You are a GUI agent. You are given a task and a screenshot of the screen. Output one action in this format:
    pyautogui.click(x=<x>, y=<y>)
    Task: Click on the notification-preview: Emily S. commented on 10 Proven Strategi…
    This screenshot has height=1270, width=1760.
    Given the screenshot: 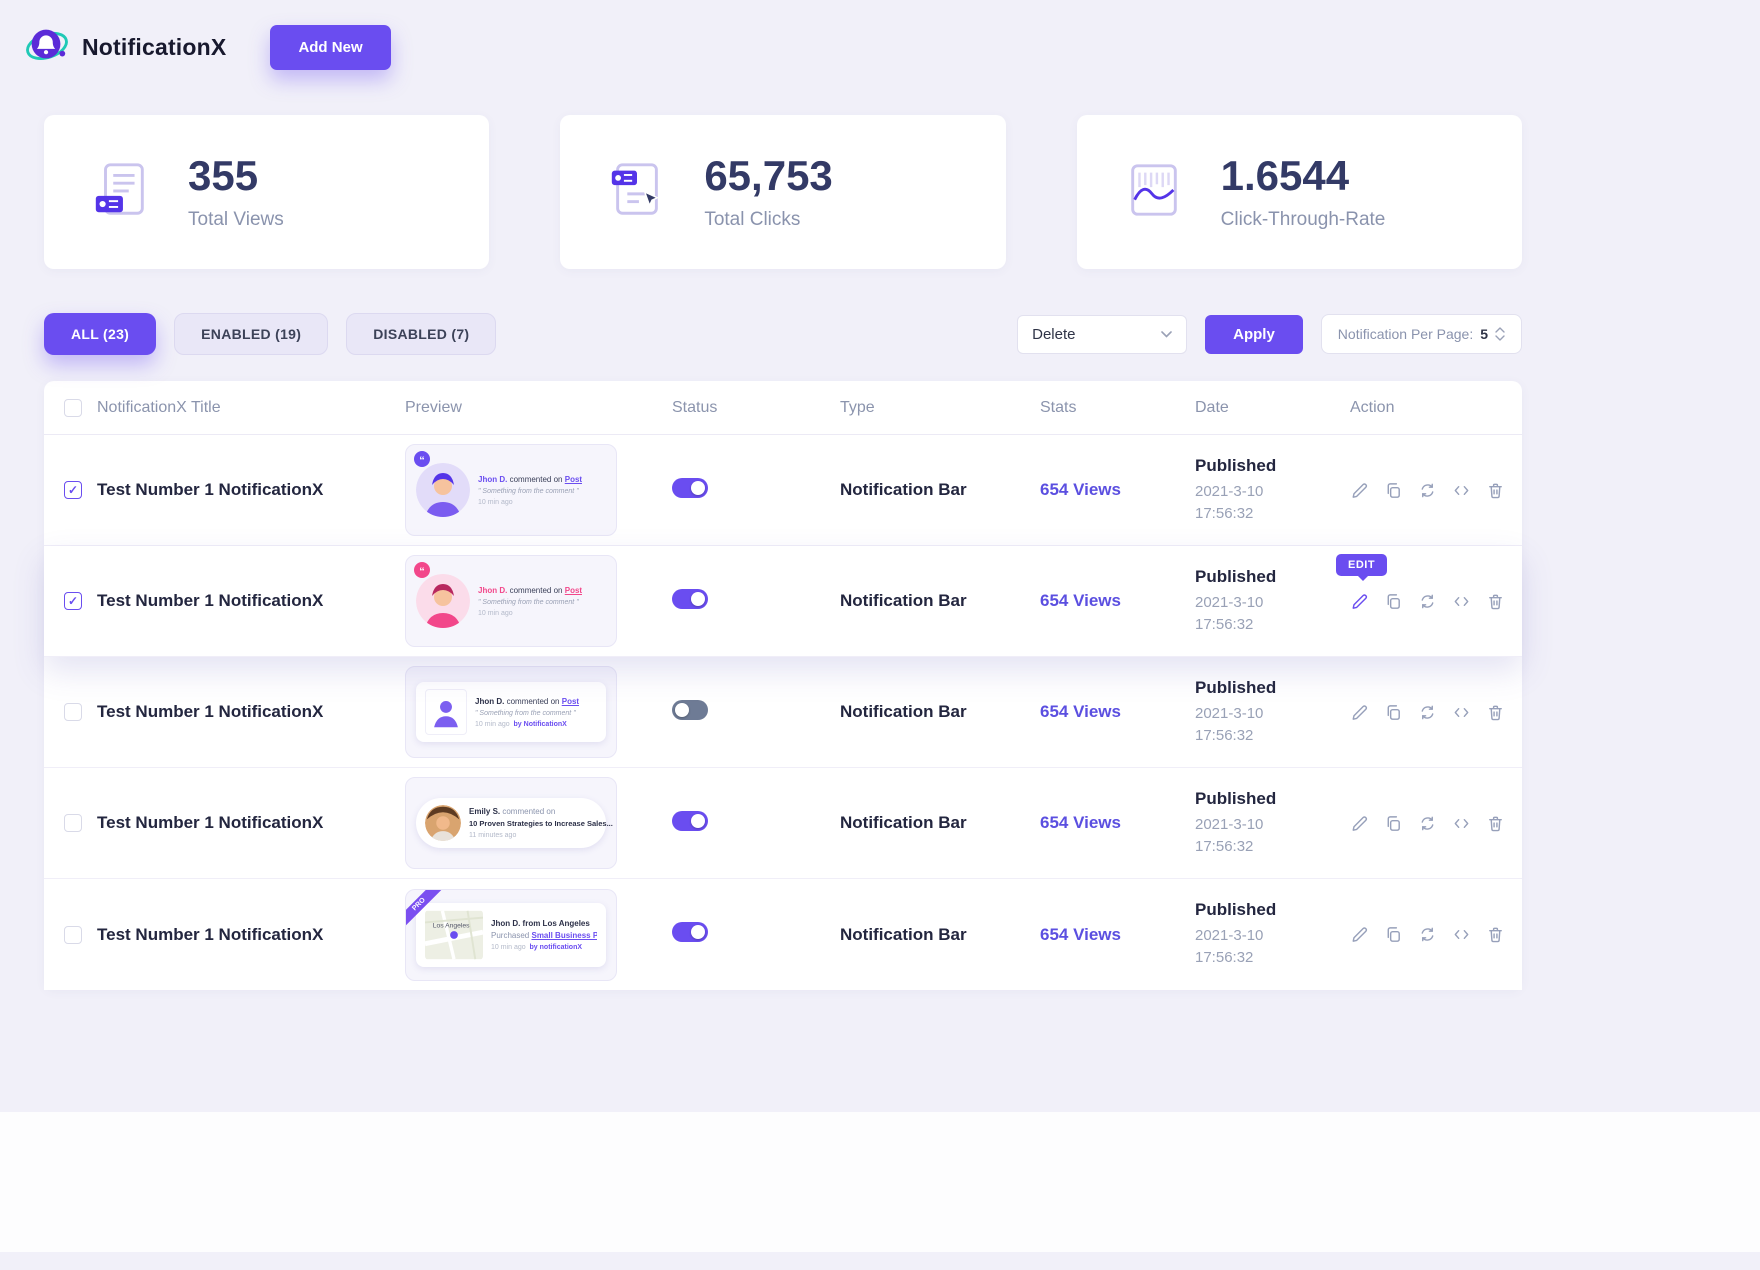 What is the action you would take?
    pyautogui.click(x=511, y=823)
    